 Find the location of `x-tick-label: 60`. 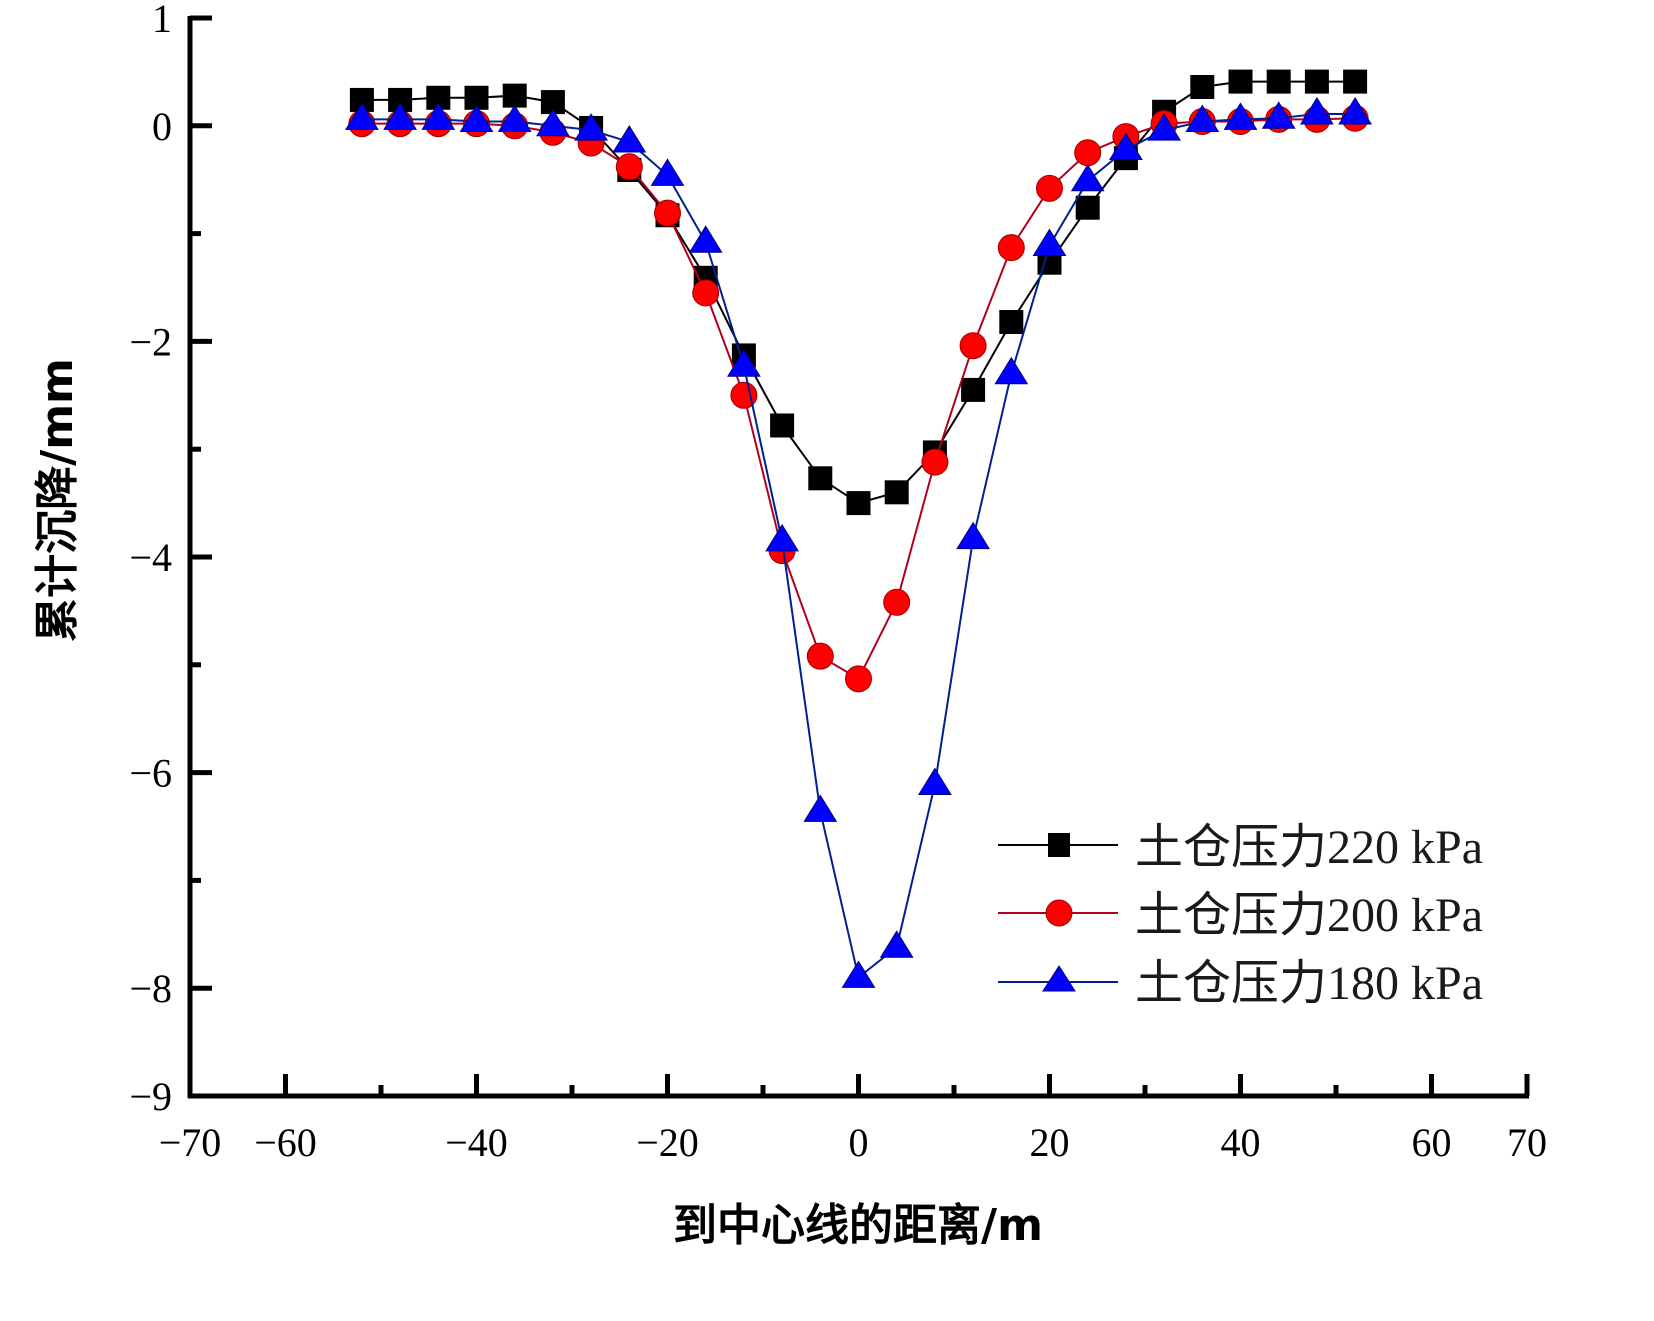

x-tick-label: 60 is located at coordinates (1432, 1142).